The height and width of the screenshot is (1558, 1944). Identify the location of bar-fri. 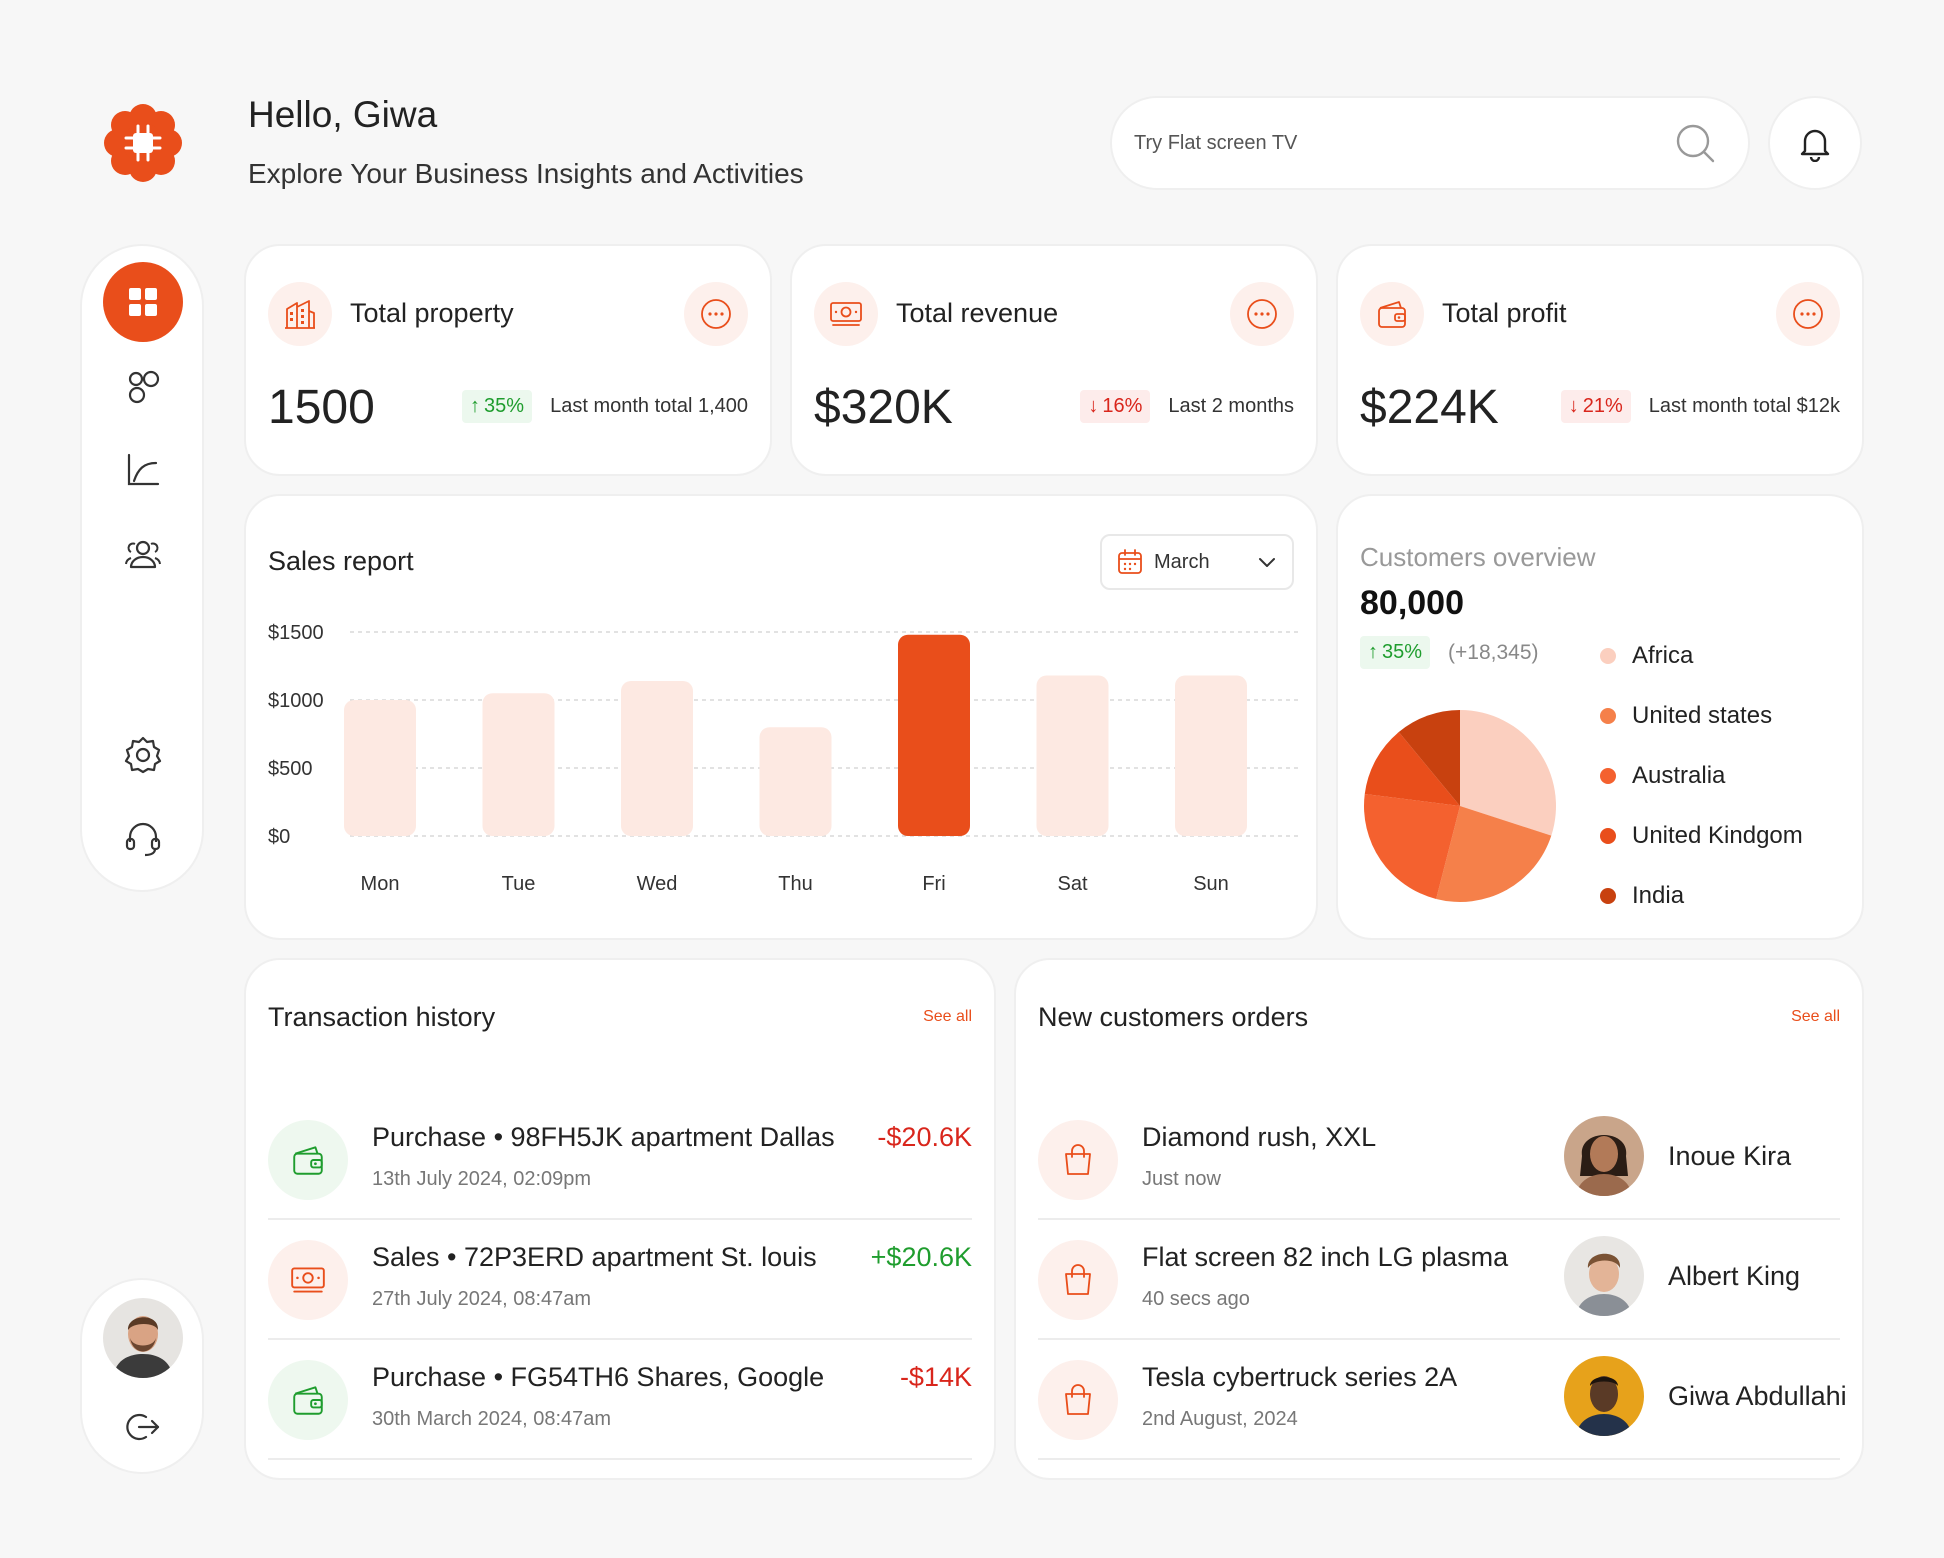
(934, 735).